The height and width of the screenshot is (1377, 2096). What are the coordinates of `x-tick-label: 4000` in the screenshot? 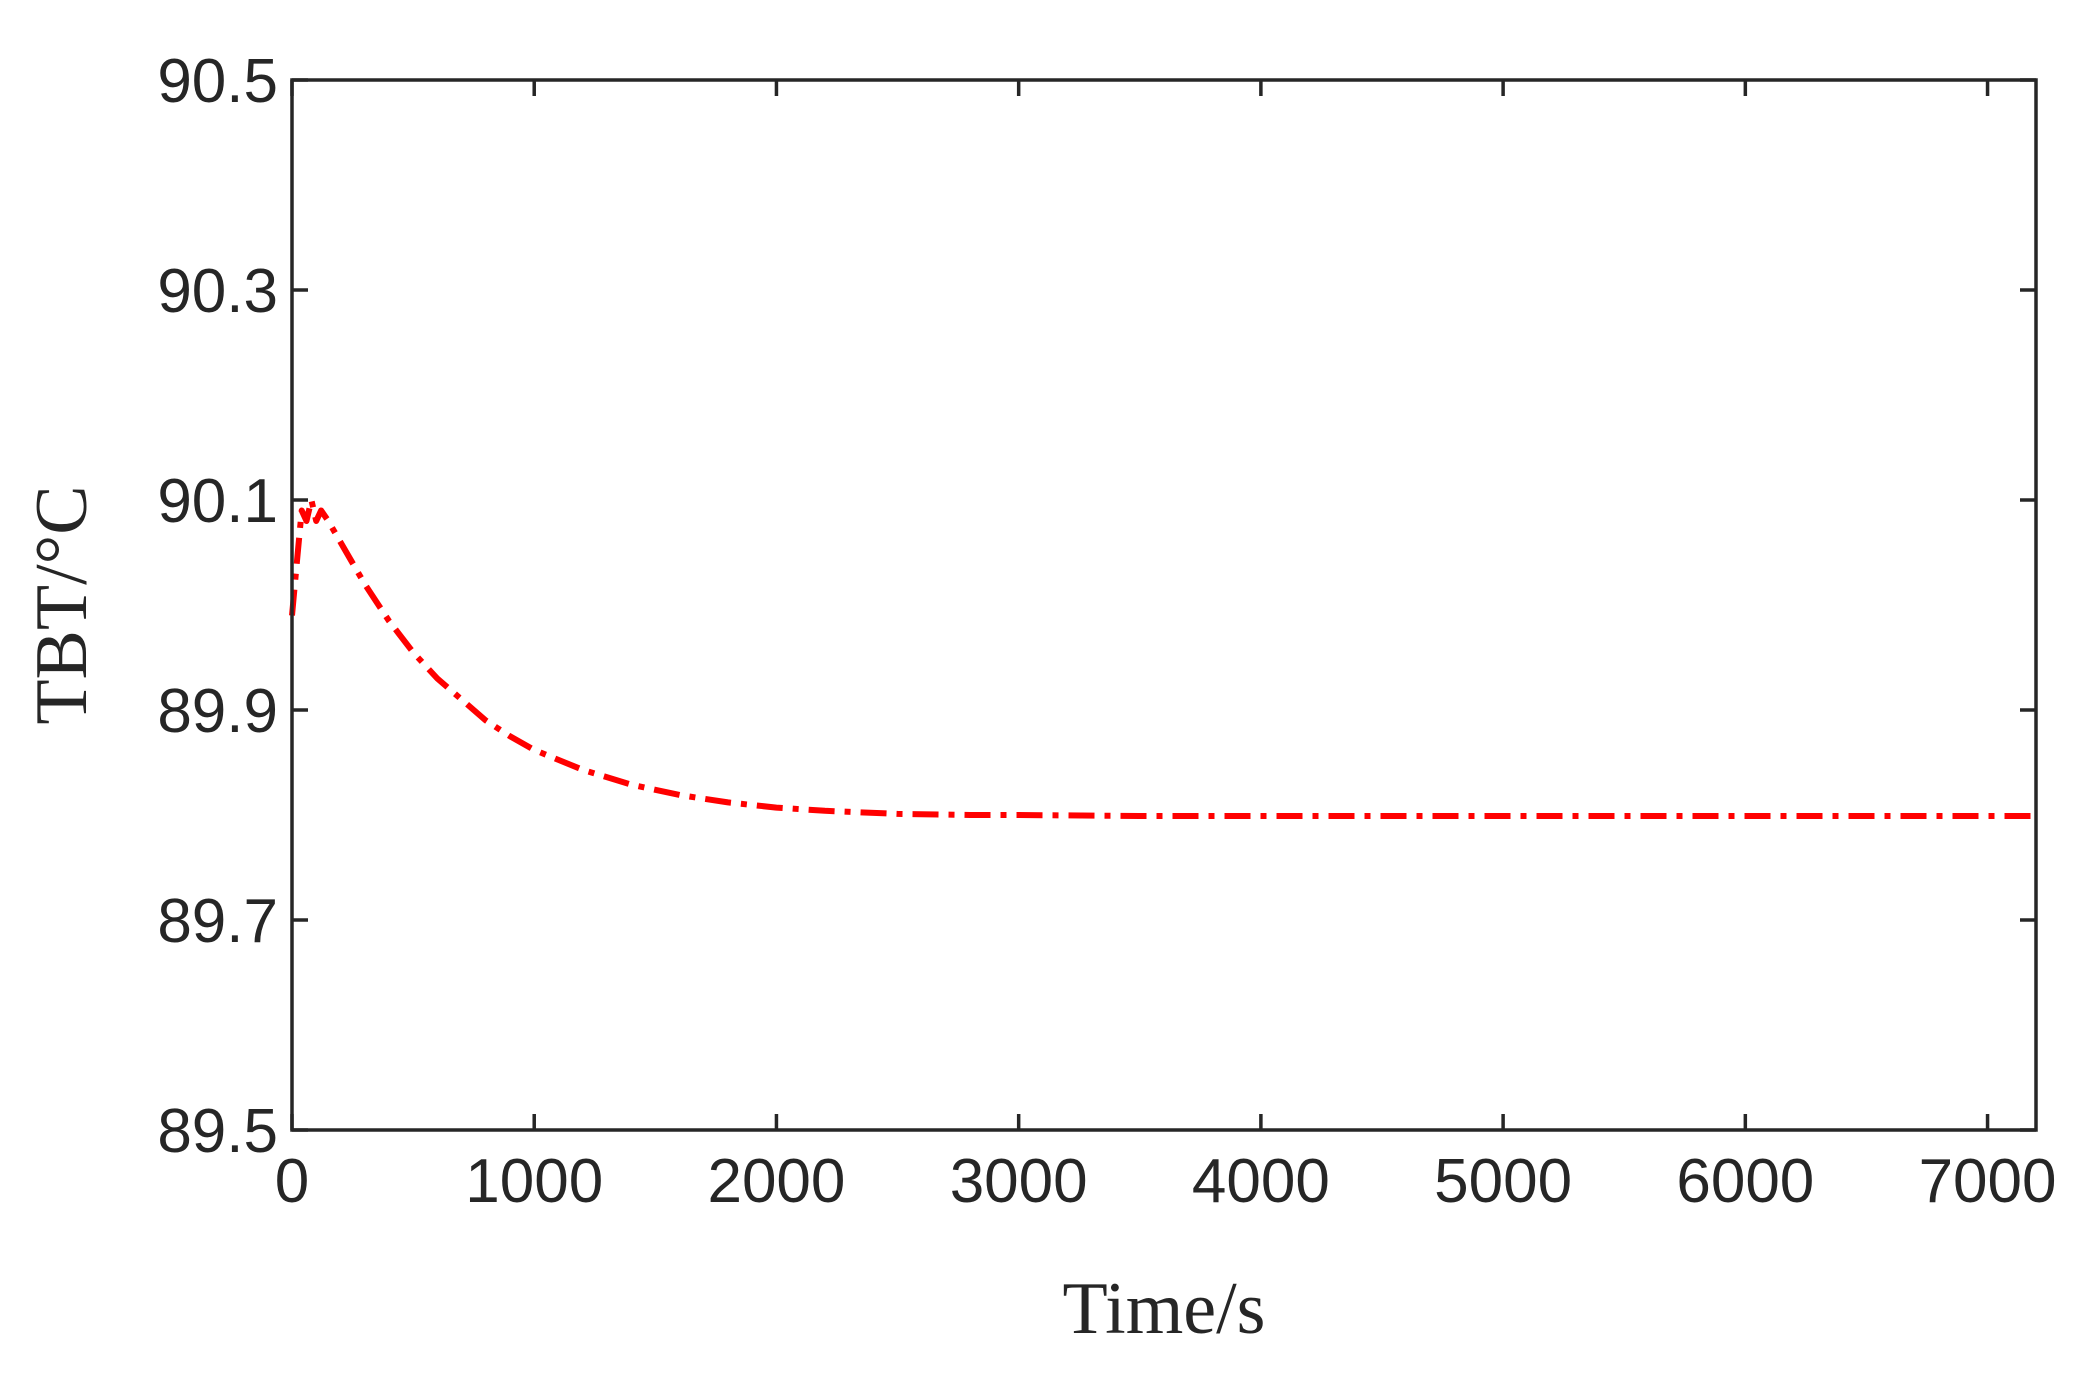 It's located at (1261, 1181).